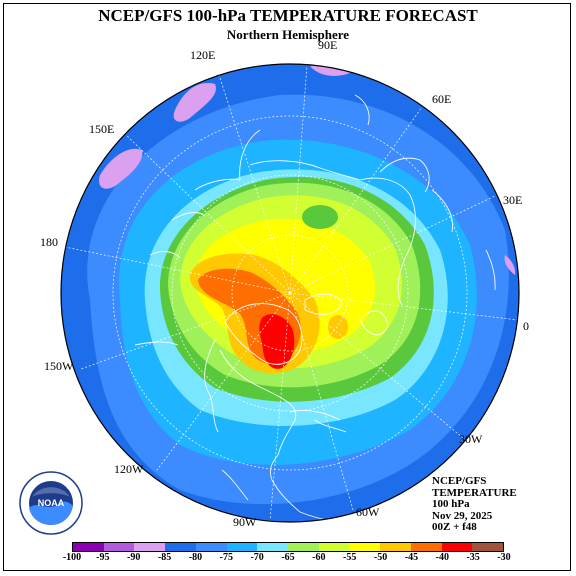  I want to click on colorbar, so click(288, 547).